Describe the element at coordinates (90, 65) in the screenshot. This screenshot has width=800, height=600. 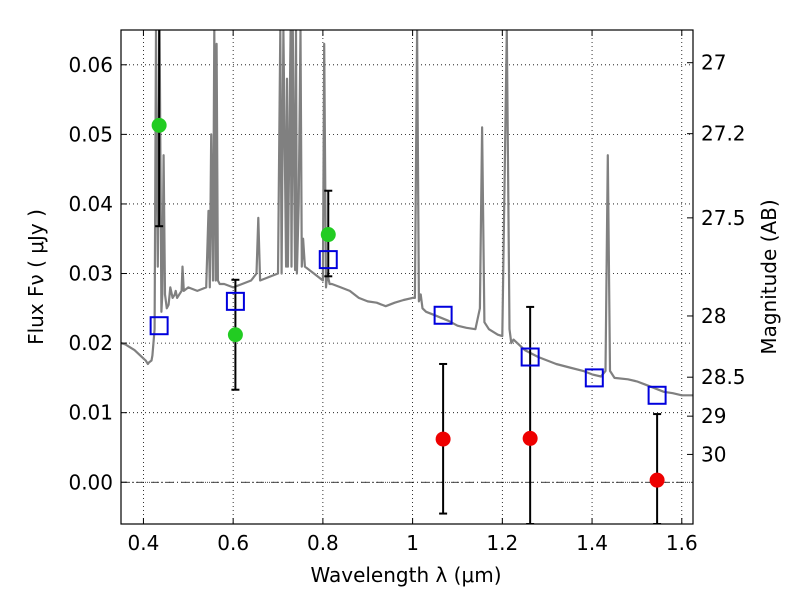
I see `y-tick-label: 0.06` at that location.